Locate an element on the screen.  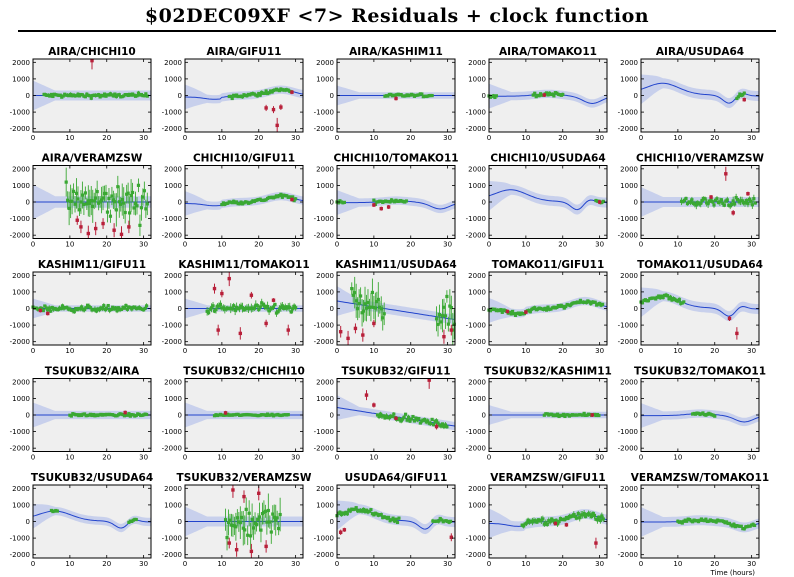
panel-aira-usuda64: 0 10 20 30 -2000 -1000 0 1000 2000 AIRA/USUDA64 is located at coordinates (689, 94).